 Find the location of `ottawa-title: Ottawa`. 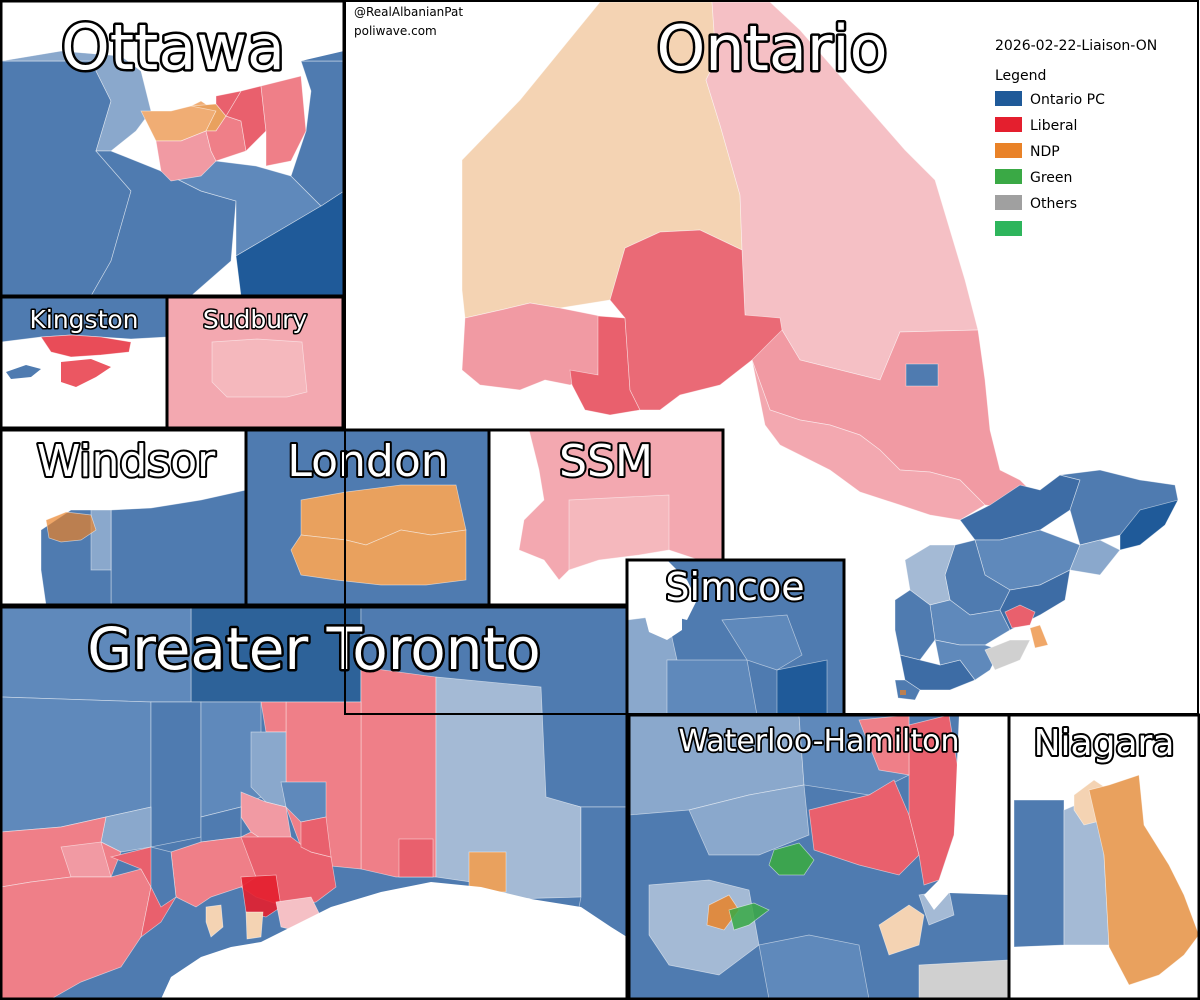

ottawa-title: Ottawa is located at coordinates (173, 47).